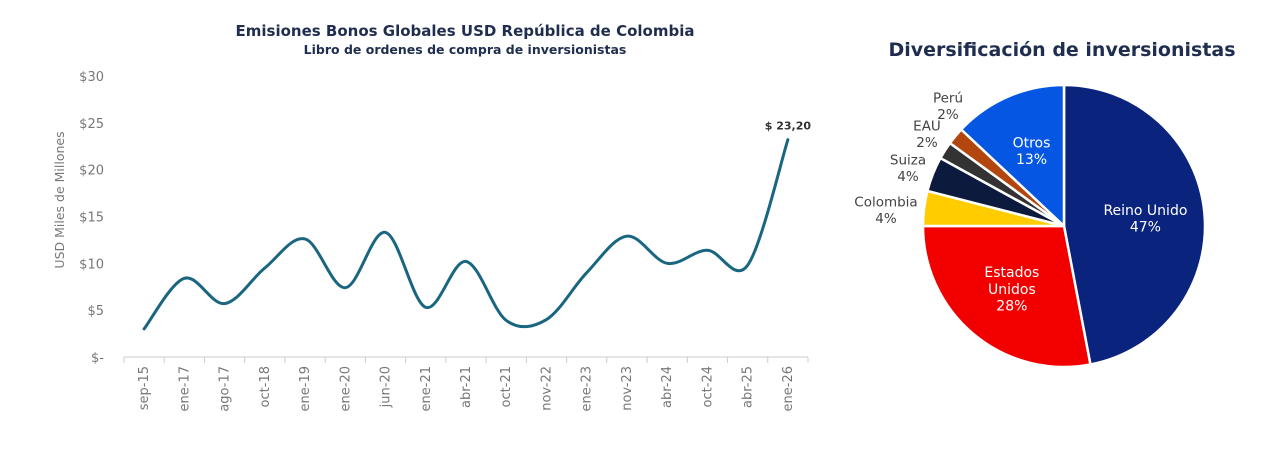  What do you see at coordinates (426, 388) in the screenshot?
I see `x-tick-label: ene-21` at bounding box center [426, 388].